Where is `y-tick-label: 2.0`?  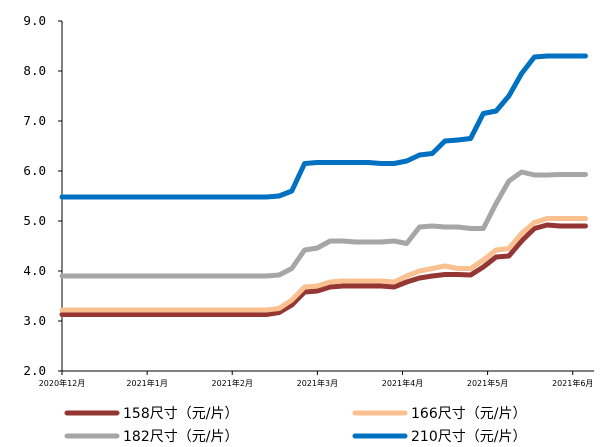
y-tick-label: 2.0 is located at coordinates (34, 370).